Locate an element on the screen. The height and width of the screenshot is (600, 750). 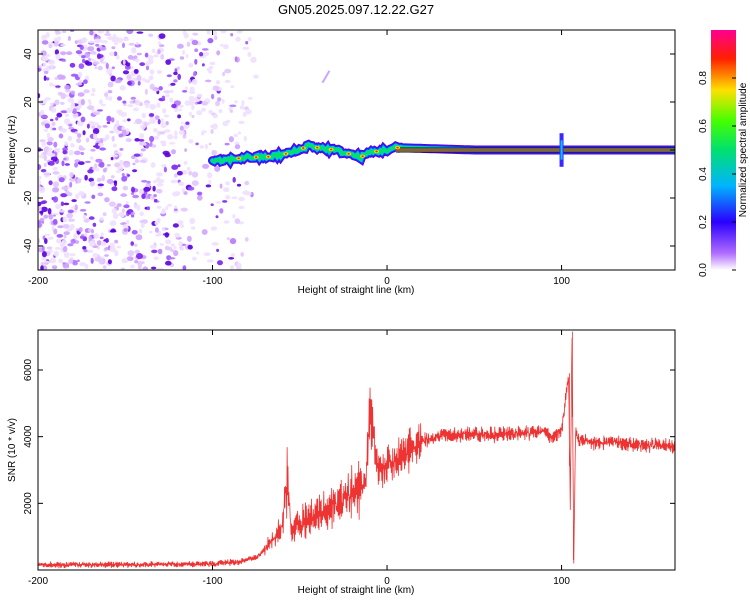
colorbar-tick-label: 0.6 is located at coordinates (703, 126).